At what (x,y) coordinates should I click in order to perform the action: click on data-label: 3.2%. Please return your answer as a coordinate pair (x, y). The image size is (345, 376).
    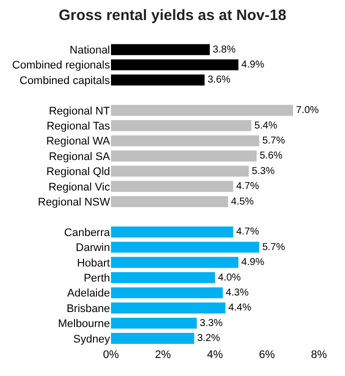
    Looking at the image, I should click on (208, 338).